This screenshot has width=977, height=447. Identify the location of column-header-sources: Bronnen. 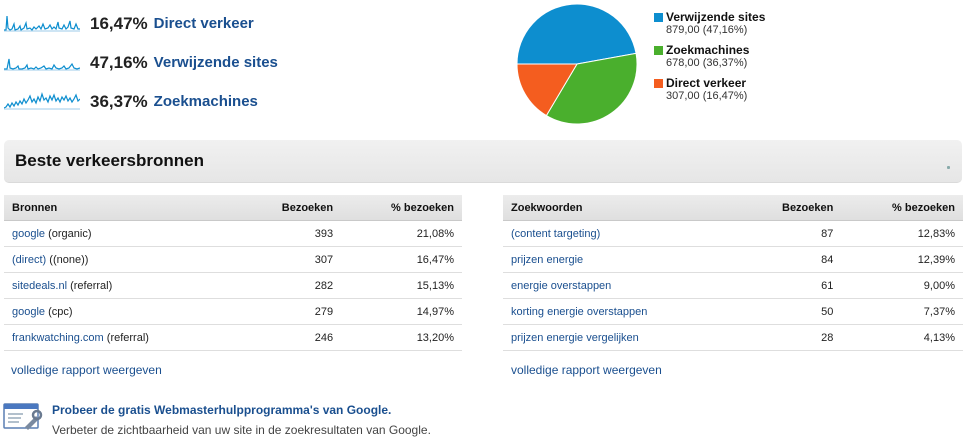
(121, 208).